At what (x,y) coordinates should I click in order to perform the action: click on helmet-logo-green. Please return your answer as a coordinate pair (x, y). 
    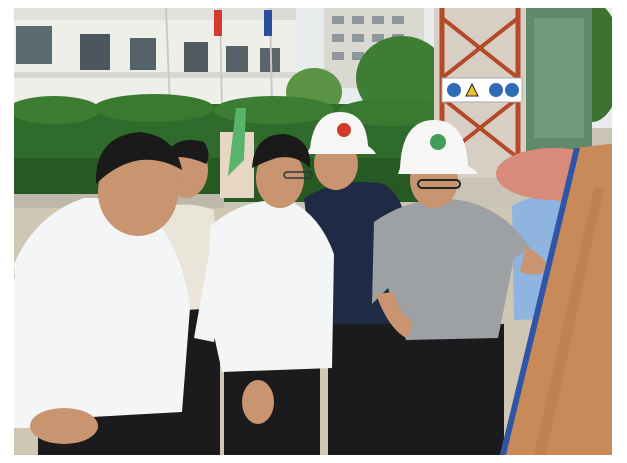
    Looking at the image, I should click on (438, 142).